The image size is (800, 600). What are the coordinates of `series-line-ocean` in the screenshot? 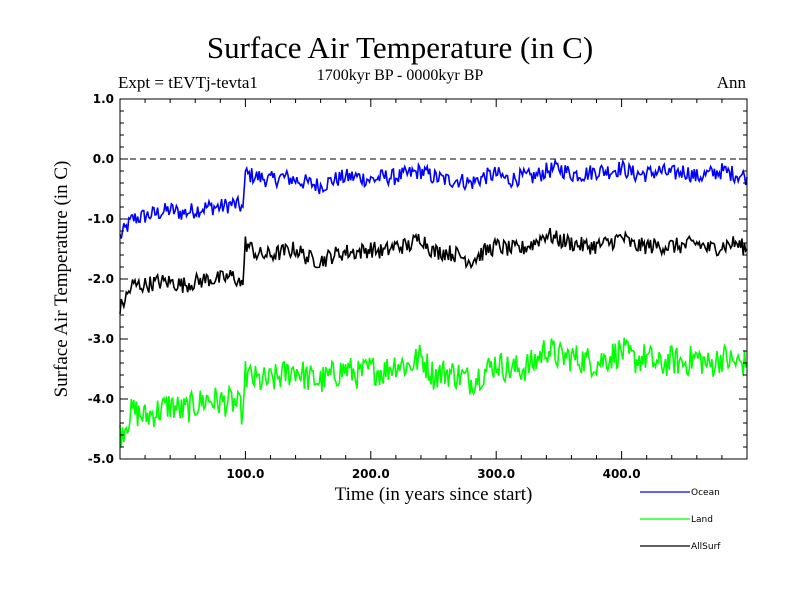 It's located at (433, 198).